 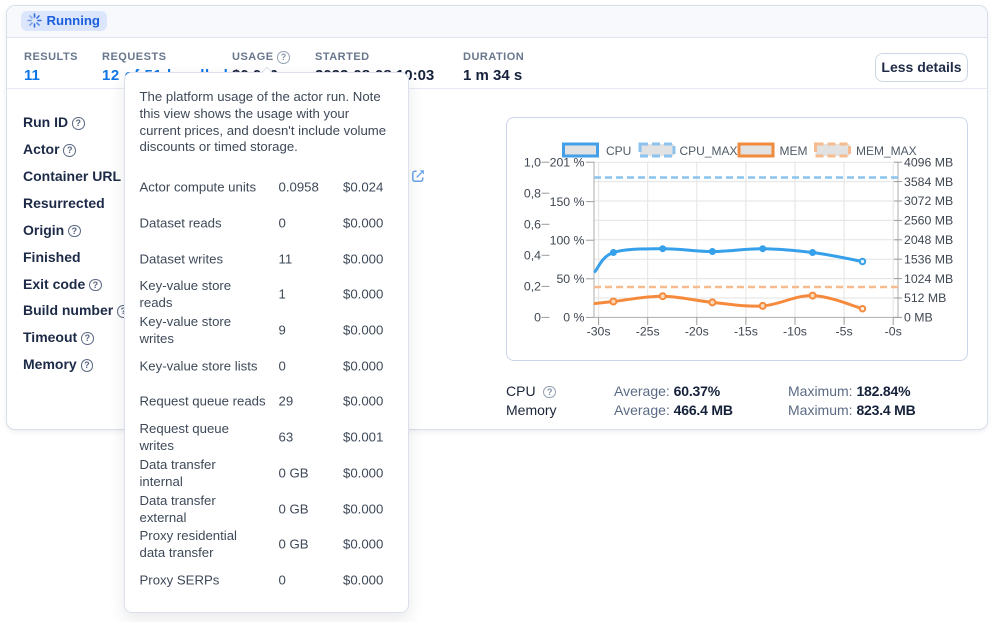 I want to click on svg-text: 2048 MB, so click(x=928, y=240).